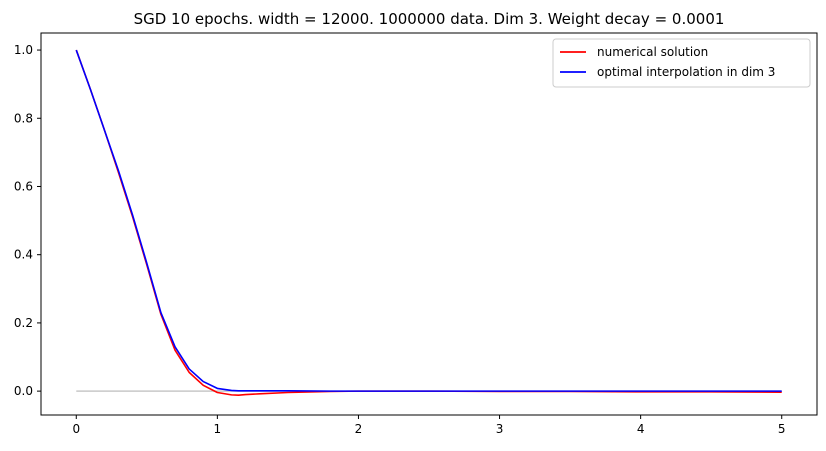 This screenshot has width=826, height=451. I want to click on y-tick-label: 0.4, so click(23, 255).